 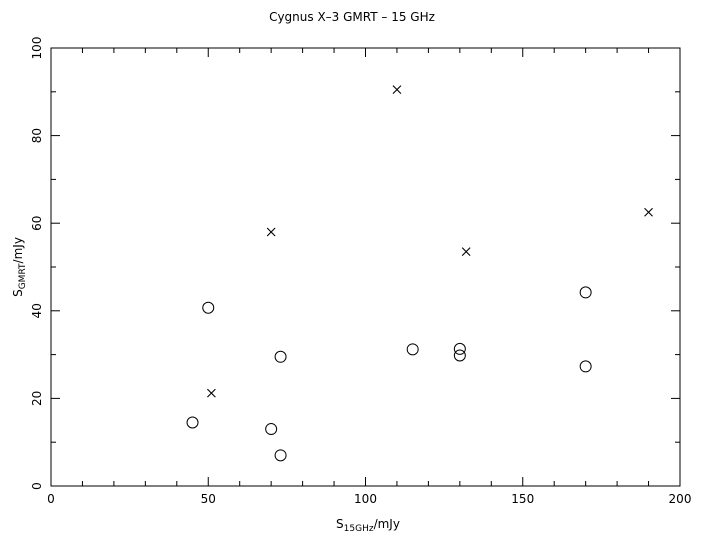 What do you see at coordinates (368, 525) in the screenshot?
I see `x-axis-label: S15GHz/mJy` at bounding box center [368, 525].